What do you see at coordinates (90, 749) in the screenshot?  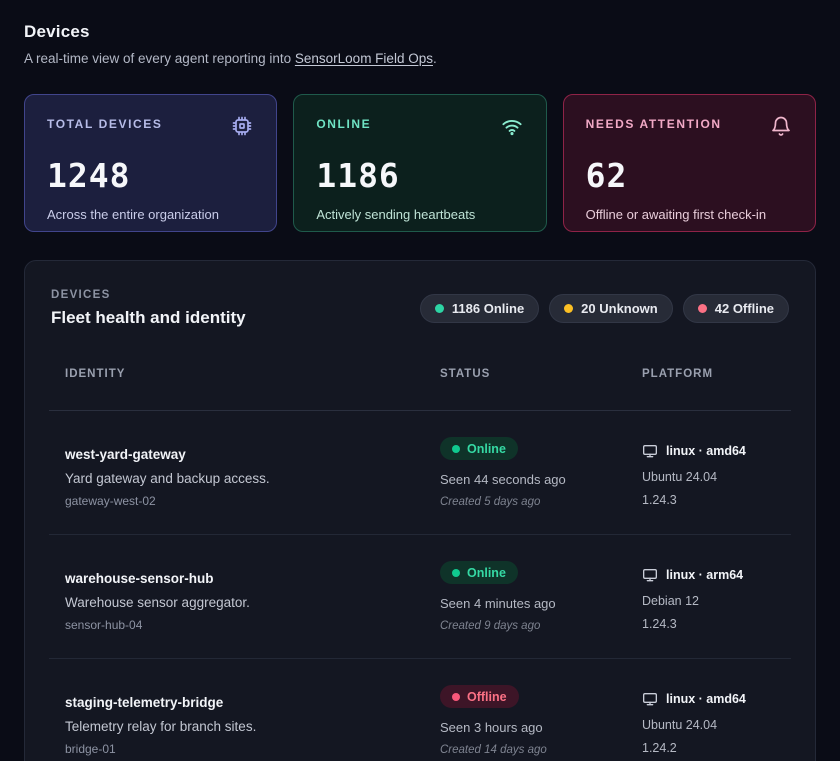 I see `device-hostname: bridge-01` at bounding box center [90, 749].